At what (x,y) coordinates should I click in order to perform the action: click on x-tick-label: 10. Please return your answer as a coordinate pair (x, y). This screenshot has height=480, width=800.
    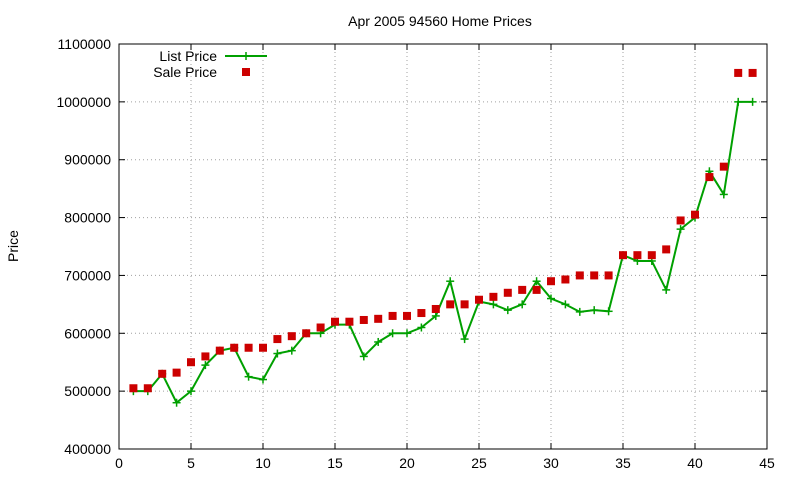
    Looking at the image, I should click on (263, 463).